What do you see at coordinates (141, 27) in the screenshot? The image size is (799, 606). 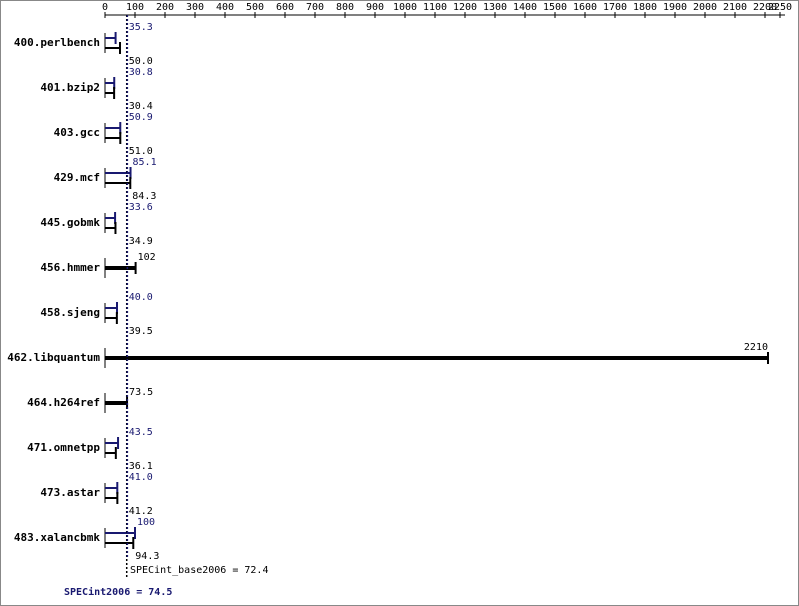 I see `value-label: 35.3` at bounding box center [141, 27].